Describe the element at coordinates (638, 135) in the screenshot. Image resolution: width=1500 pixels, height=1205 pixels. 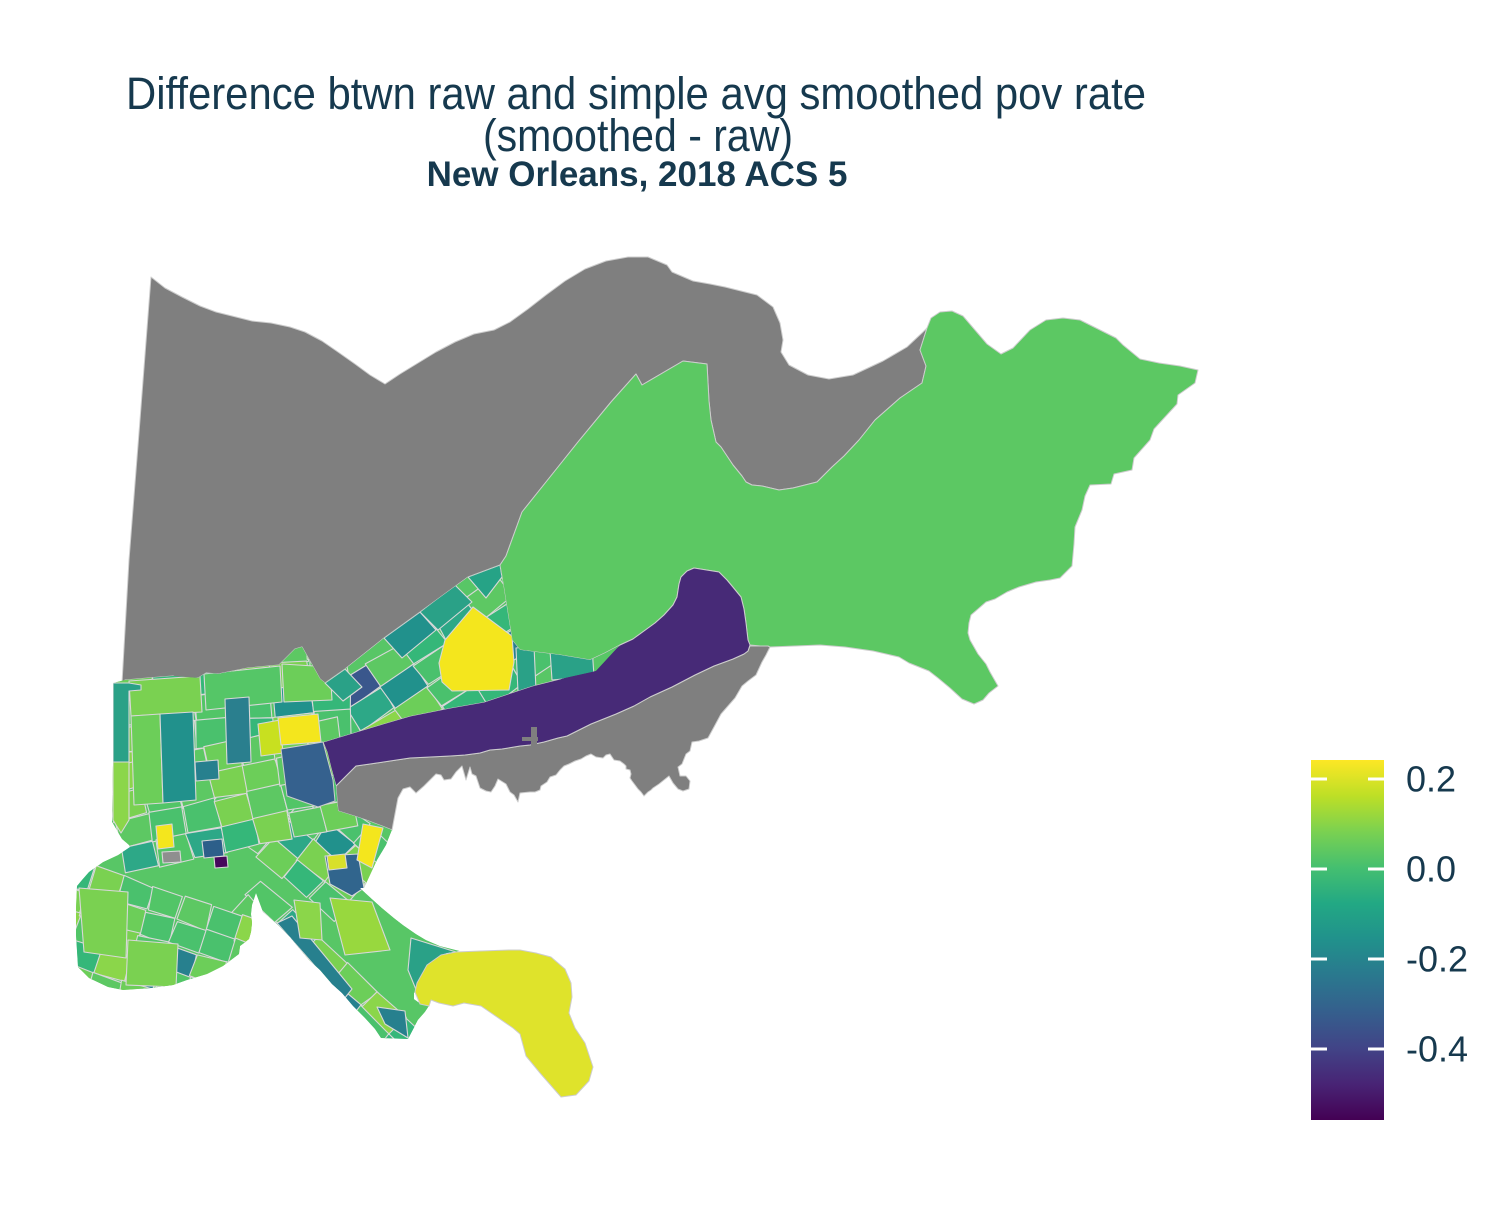
I see `svg-text: (smoothed - raw)` at that location.